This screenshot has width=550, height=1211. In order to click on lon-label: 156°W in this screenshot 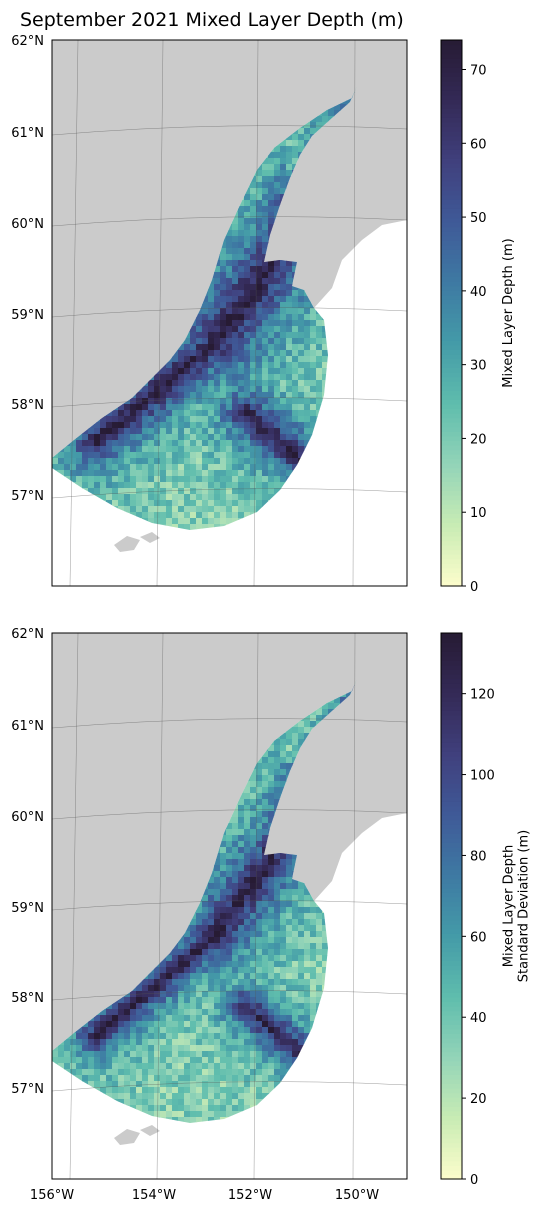, I will do `click(52, 1195)`.